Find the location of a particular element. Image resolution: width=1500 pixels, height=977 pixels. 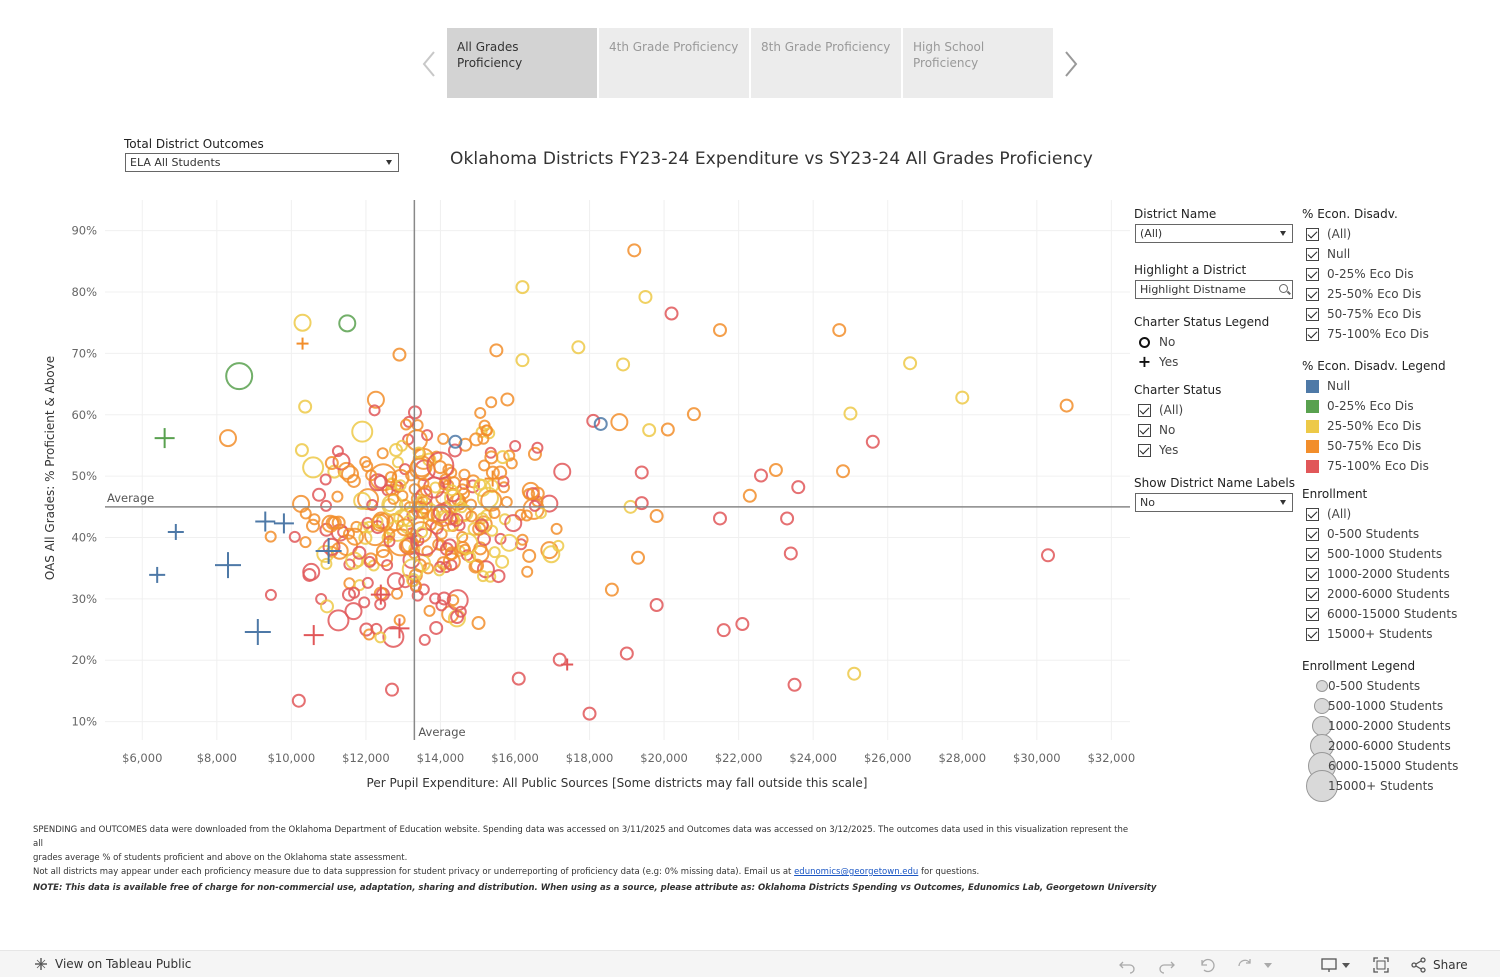

econ-checkbox-row: Null is located at coordinates (1328, 254).